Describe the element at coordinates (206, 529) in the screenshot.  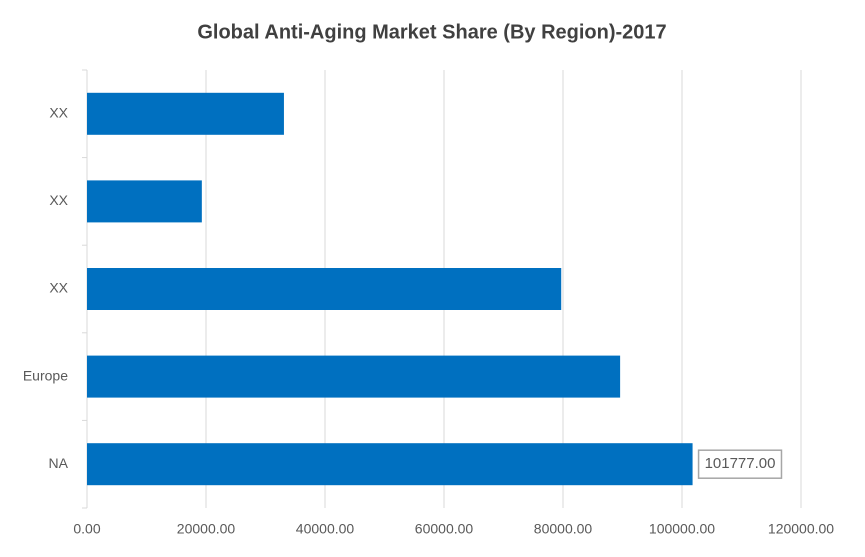
I see `x-tick-label: 20000.00` at that location.